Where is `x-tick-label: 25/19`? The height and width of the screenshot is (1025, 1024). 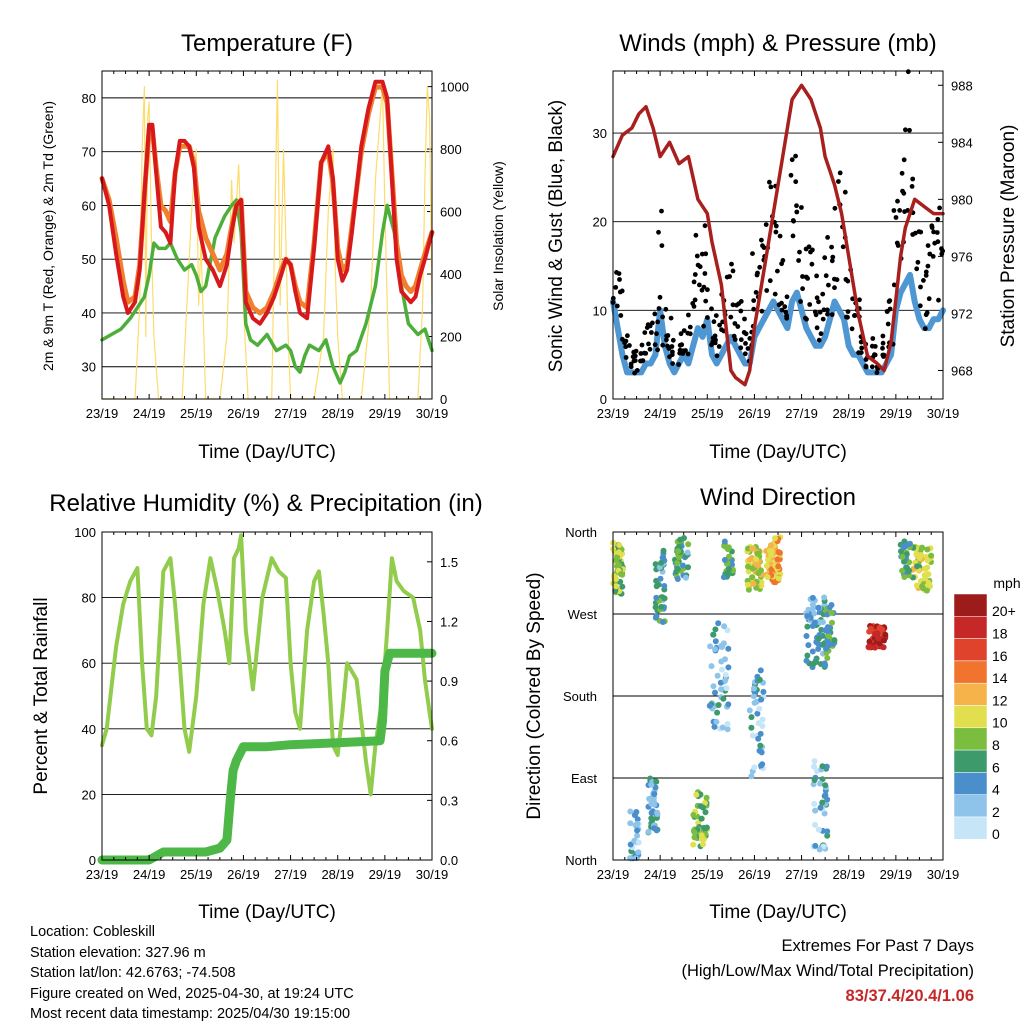
x-tick-label: 25/19 is located at coordinates (707, 874).